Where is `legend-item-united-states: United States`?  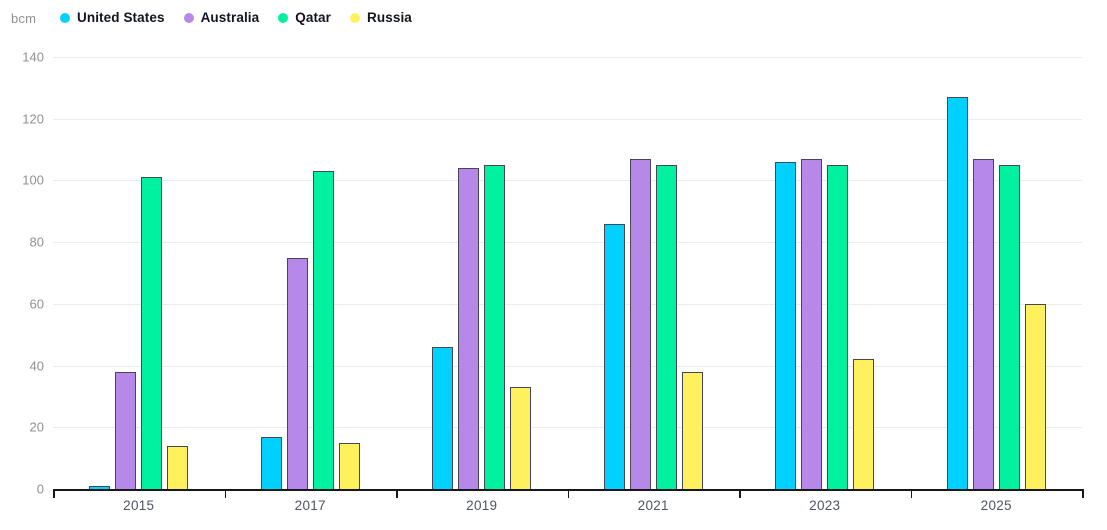 legend-item-united-states: United States is located at coordinates (112, 17).